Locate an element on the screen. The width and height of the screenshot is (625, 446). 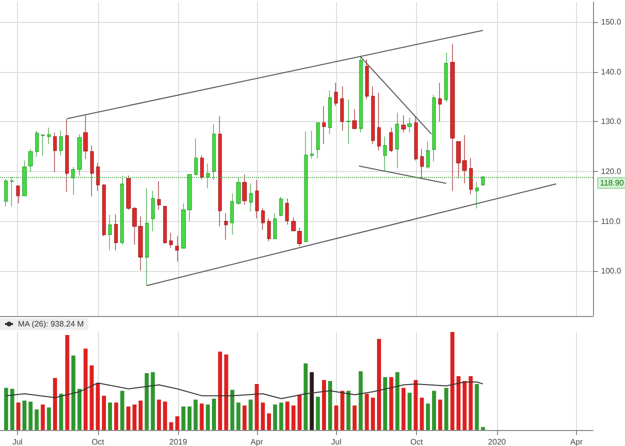
legend-label: MA (26): 938.24 M is located at coordinates (51, 324).